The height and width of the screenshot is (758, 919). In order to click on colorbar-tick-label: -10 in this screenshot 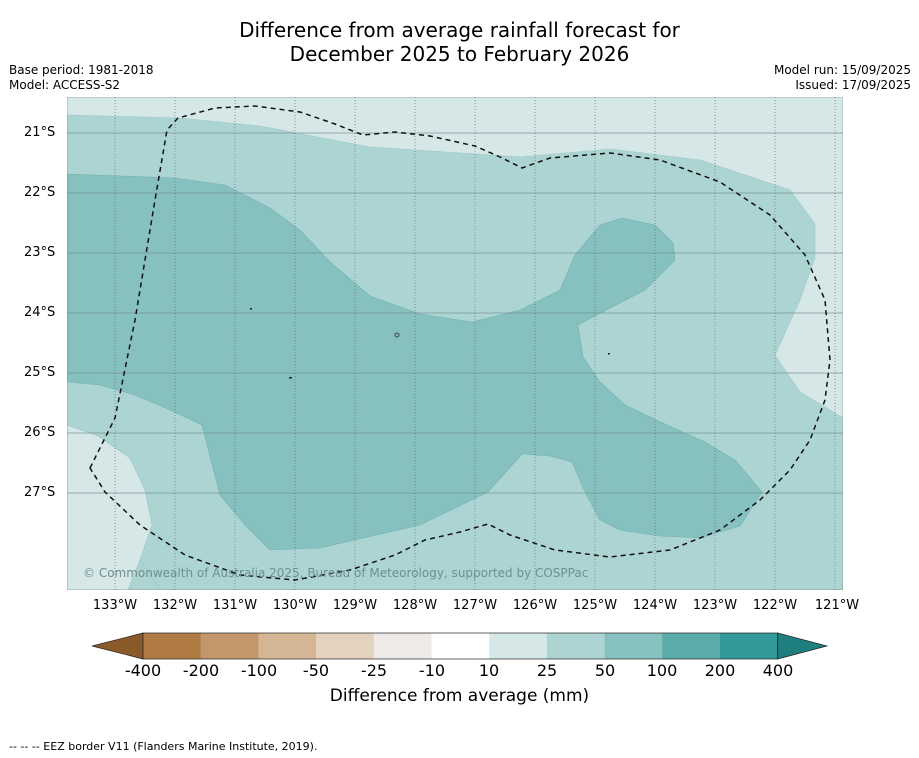, I will do `click(432, 670)`.